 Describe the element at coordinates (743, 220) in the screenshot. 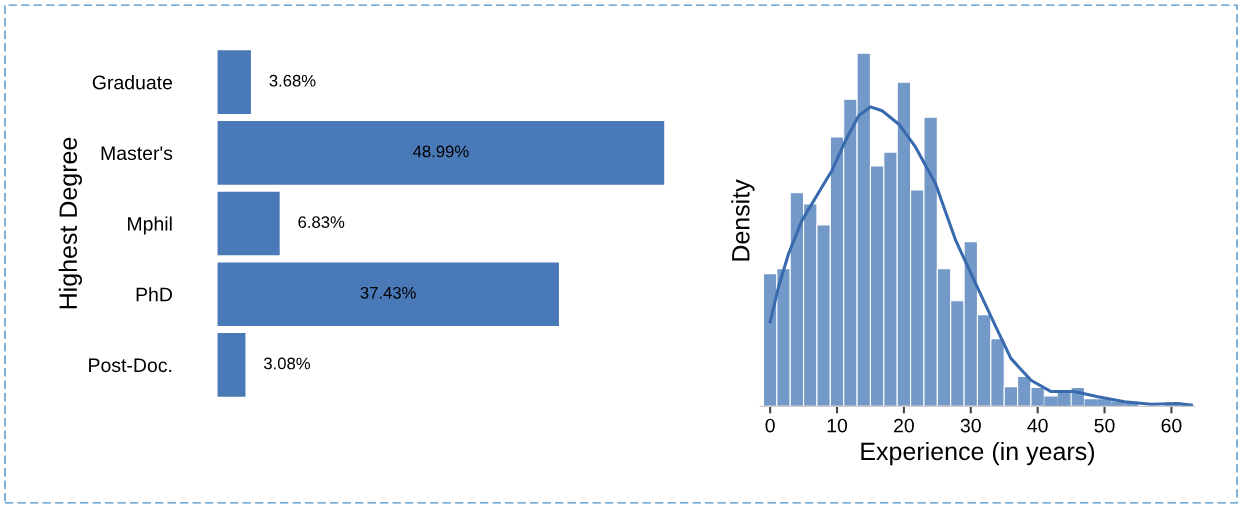

I see `y-axis-title: Density` at that location.